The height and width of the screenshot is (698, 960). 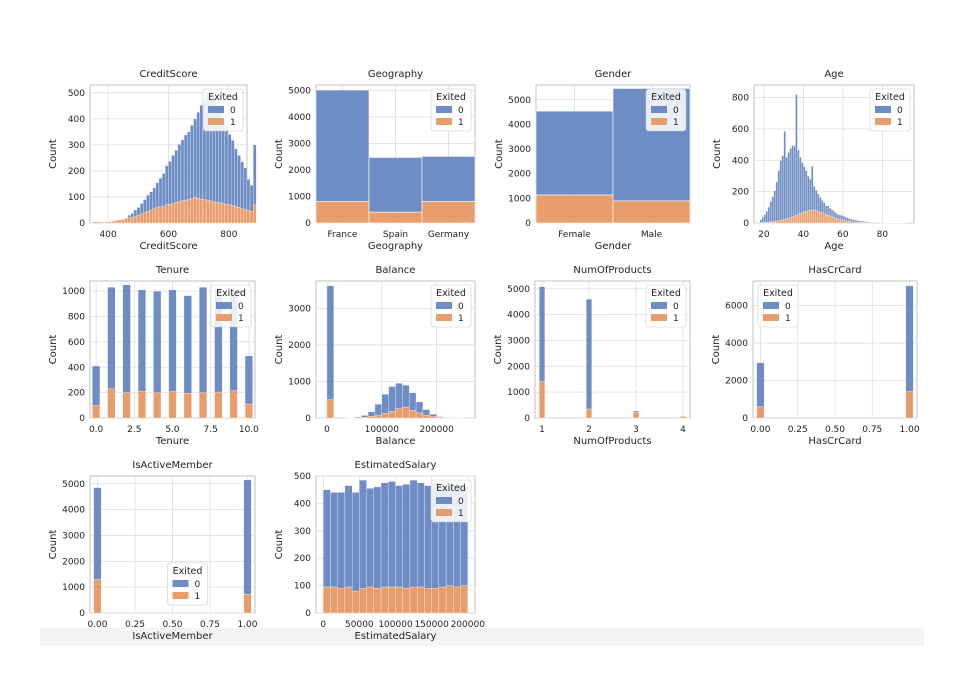 I want to click on isactivemember-xtick-label: 0.25, so click(x=135, y=625).